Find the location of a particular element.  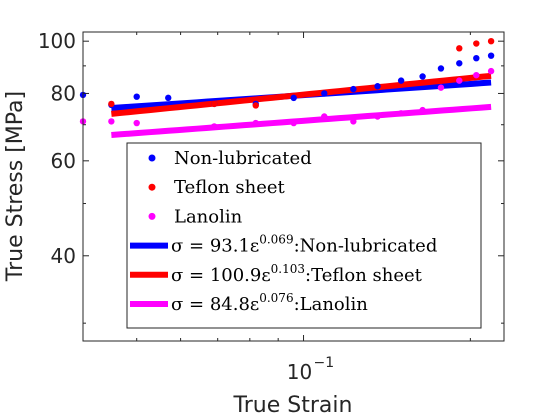

y-tick-label: 80 is located at coordinates (63, 93).